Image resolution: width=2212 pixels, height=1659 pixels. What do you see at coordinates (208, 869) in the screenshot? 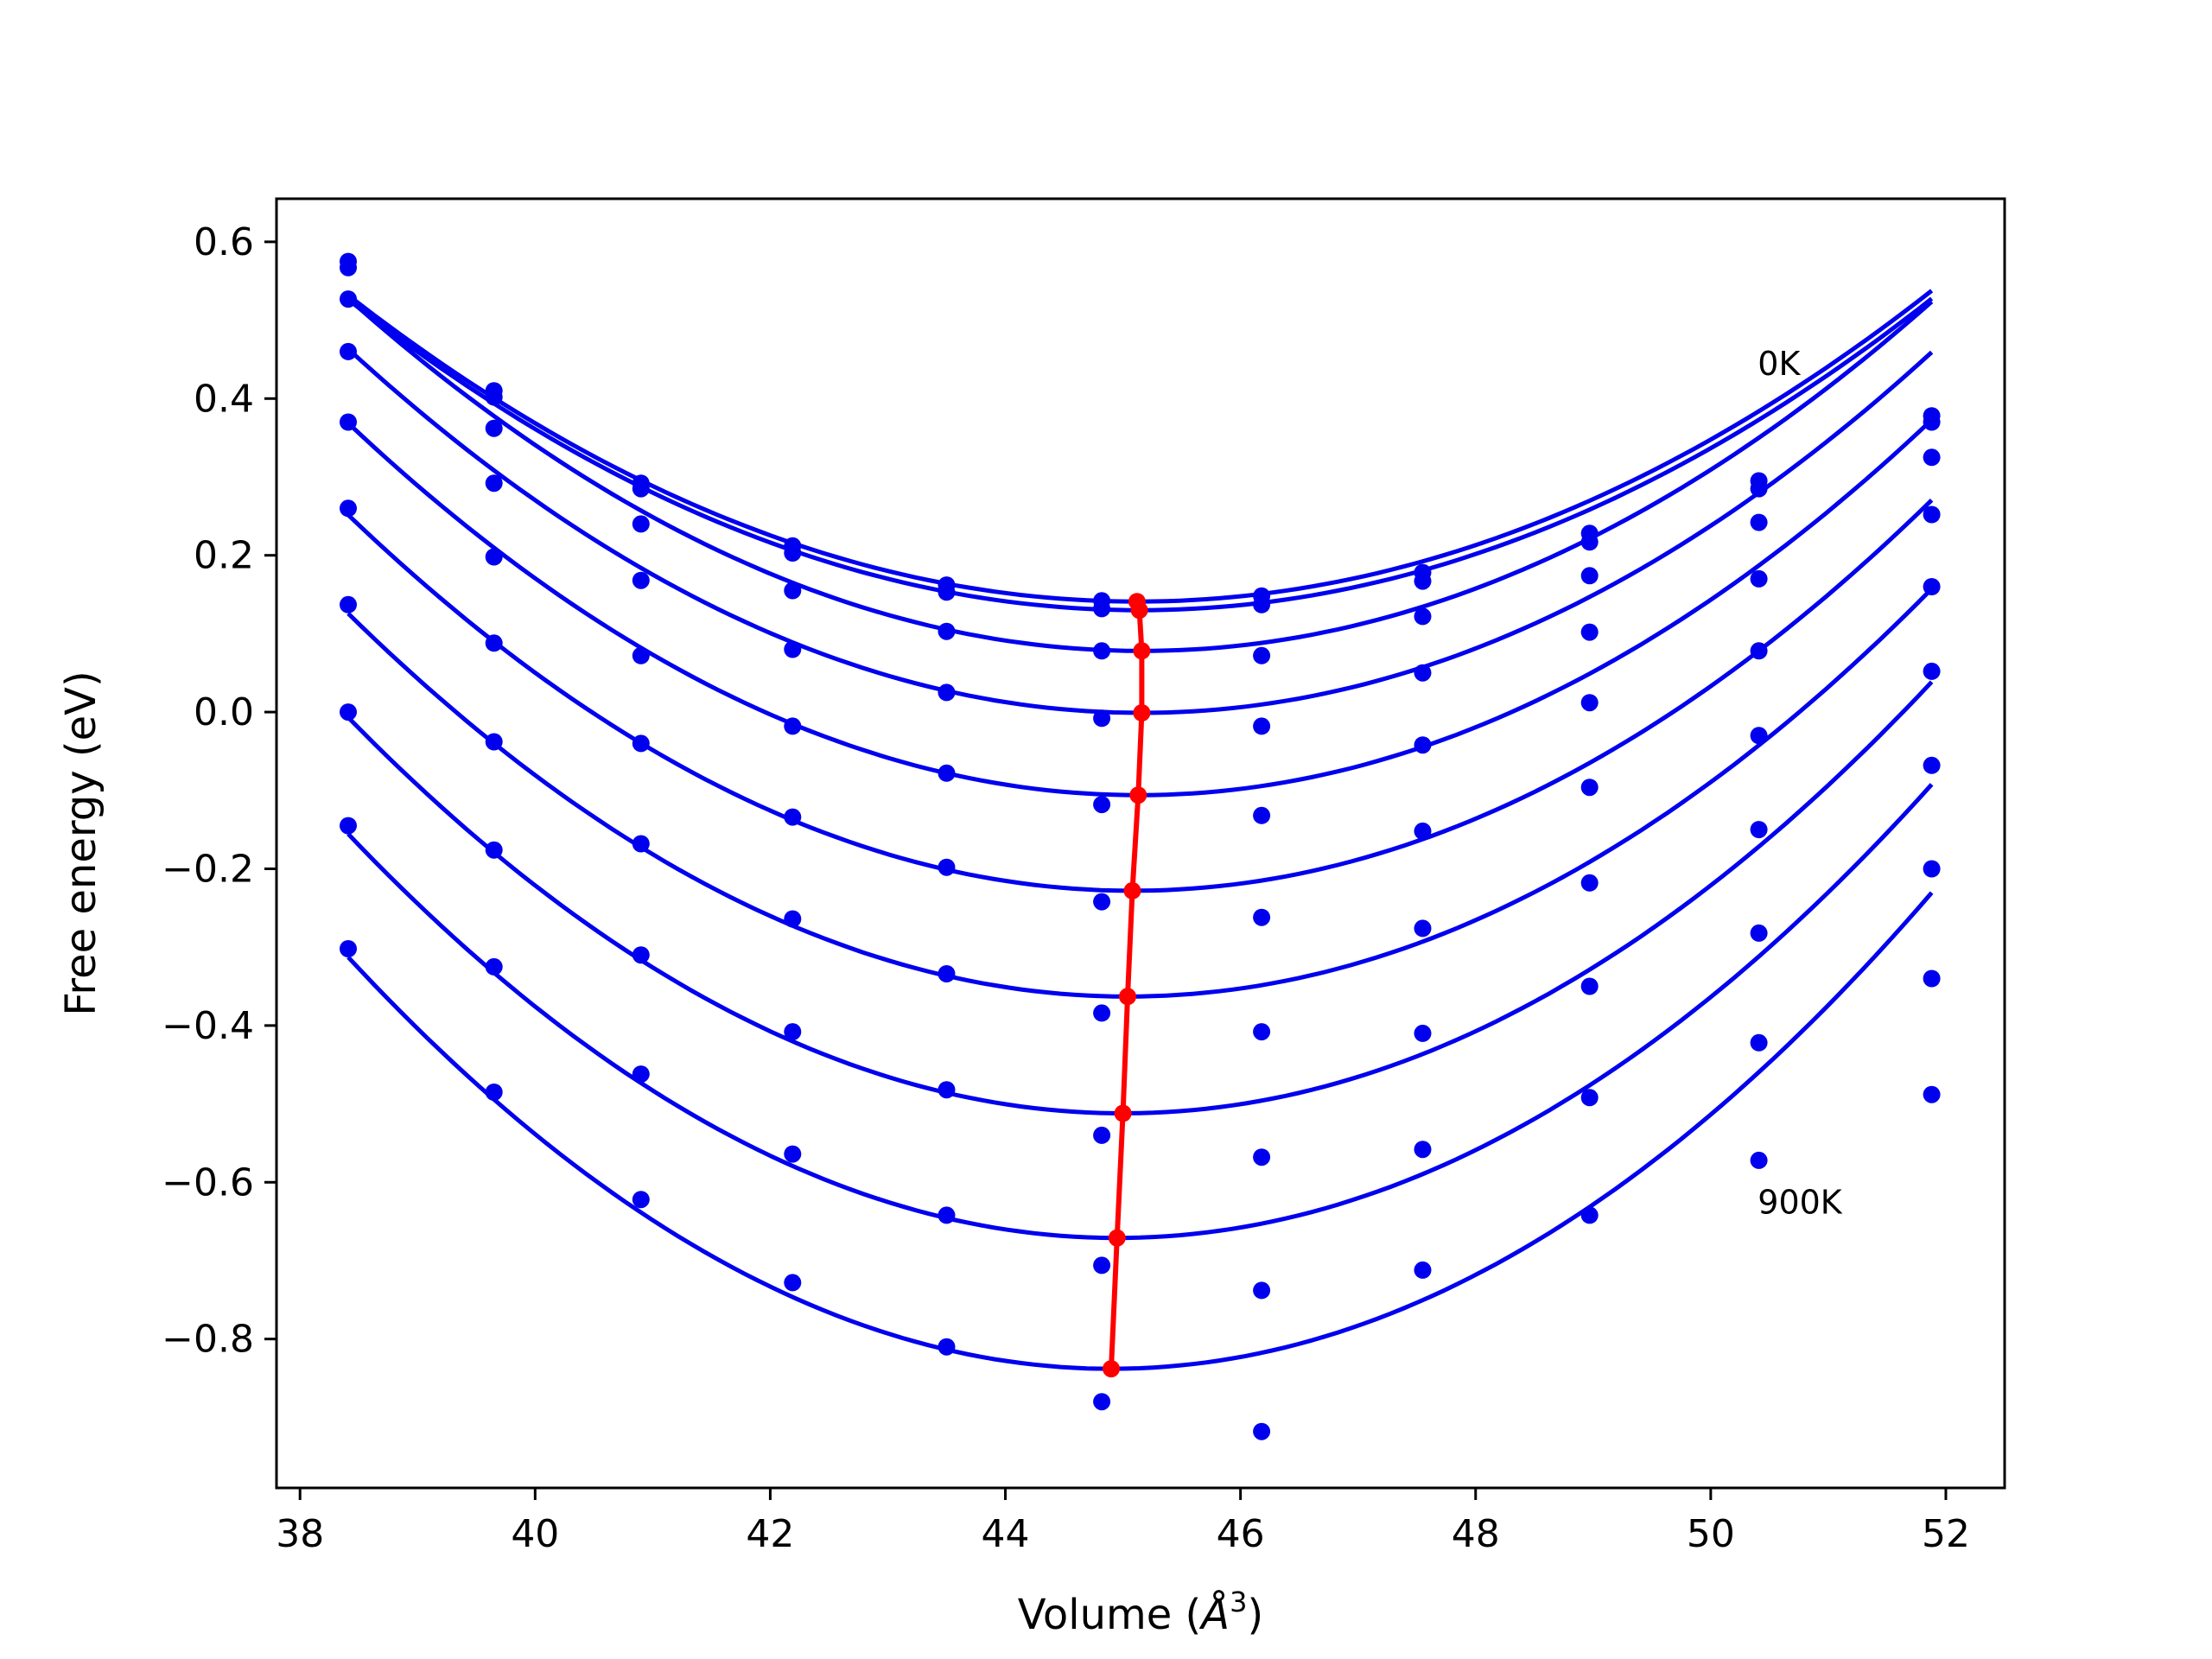
I see `y-tick-label-3: −0.2` at bounding box center [208, 869].